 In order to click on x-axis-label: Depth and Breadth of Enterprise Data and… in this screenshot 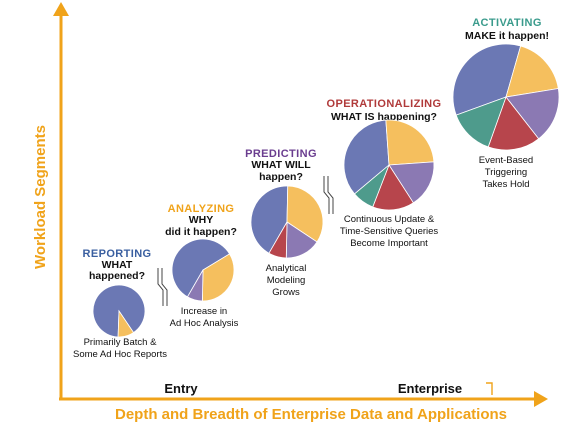, I will do `click(311, 414)`.